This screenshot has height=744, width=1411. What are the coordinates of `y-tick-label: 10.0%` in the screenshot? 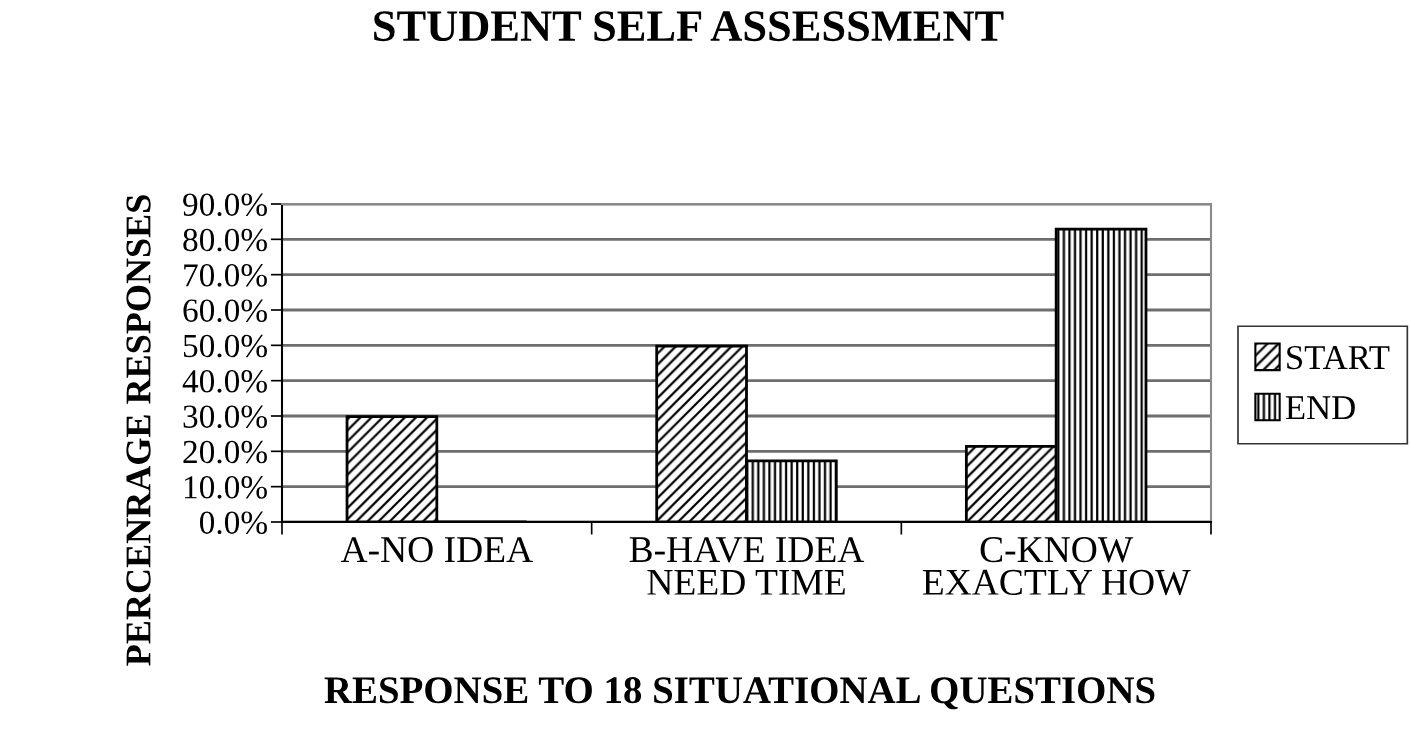 It's located at (225, 487).